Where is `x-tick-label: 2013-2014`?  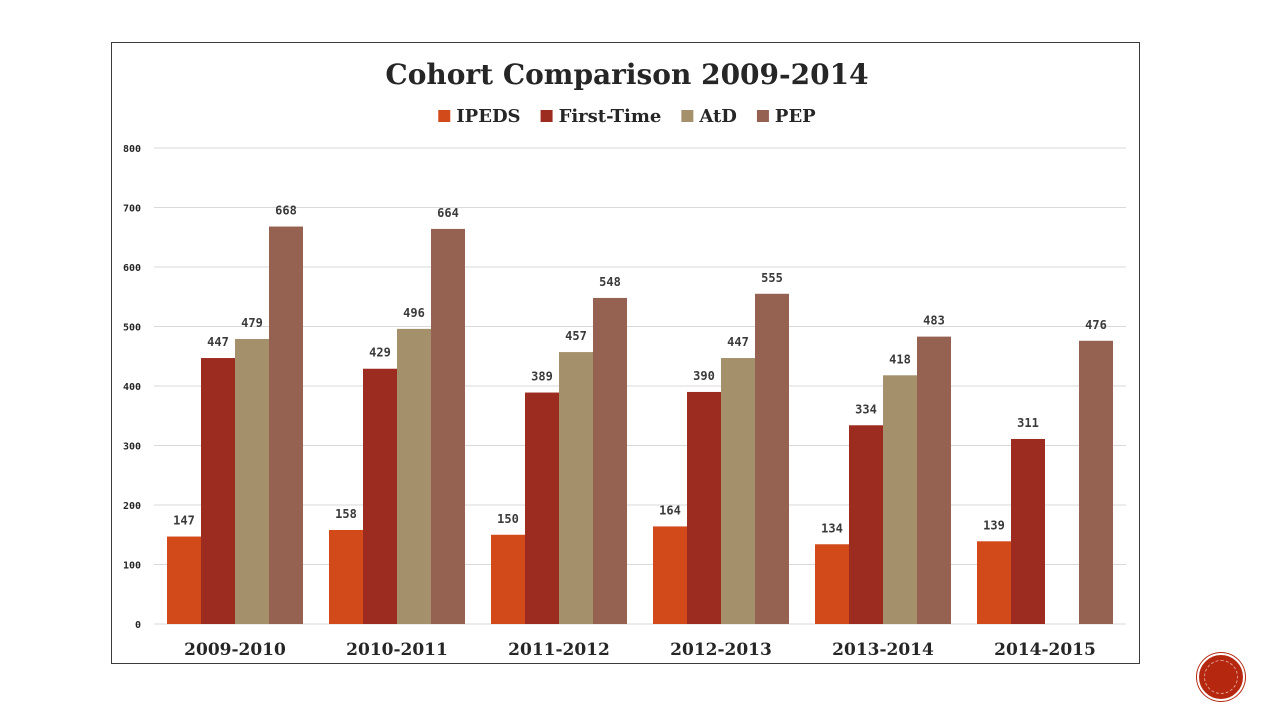
x-tick-label: 2013-2014 is located at coordinates (883, 650).